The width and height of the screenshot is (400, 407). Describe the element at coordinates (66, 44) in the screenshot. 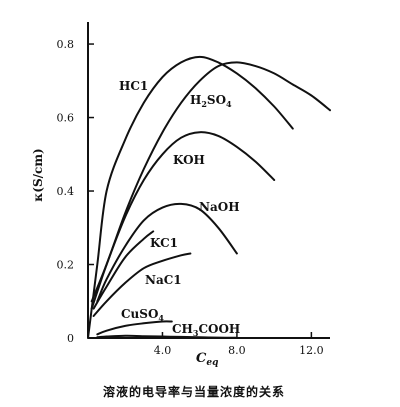

I see `y-tick-label: 0.8` at that location.